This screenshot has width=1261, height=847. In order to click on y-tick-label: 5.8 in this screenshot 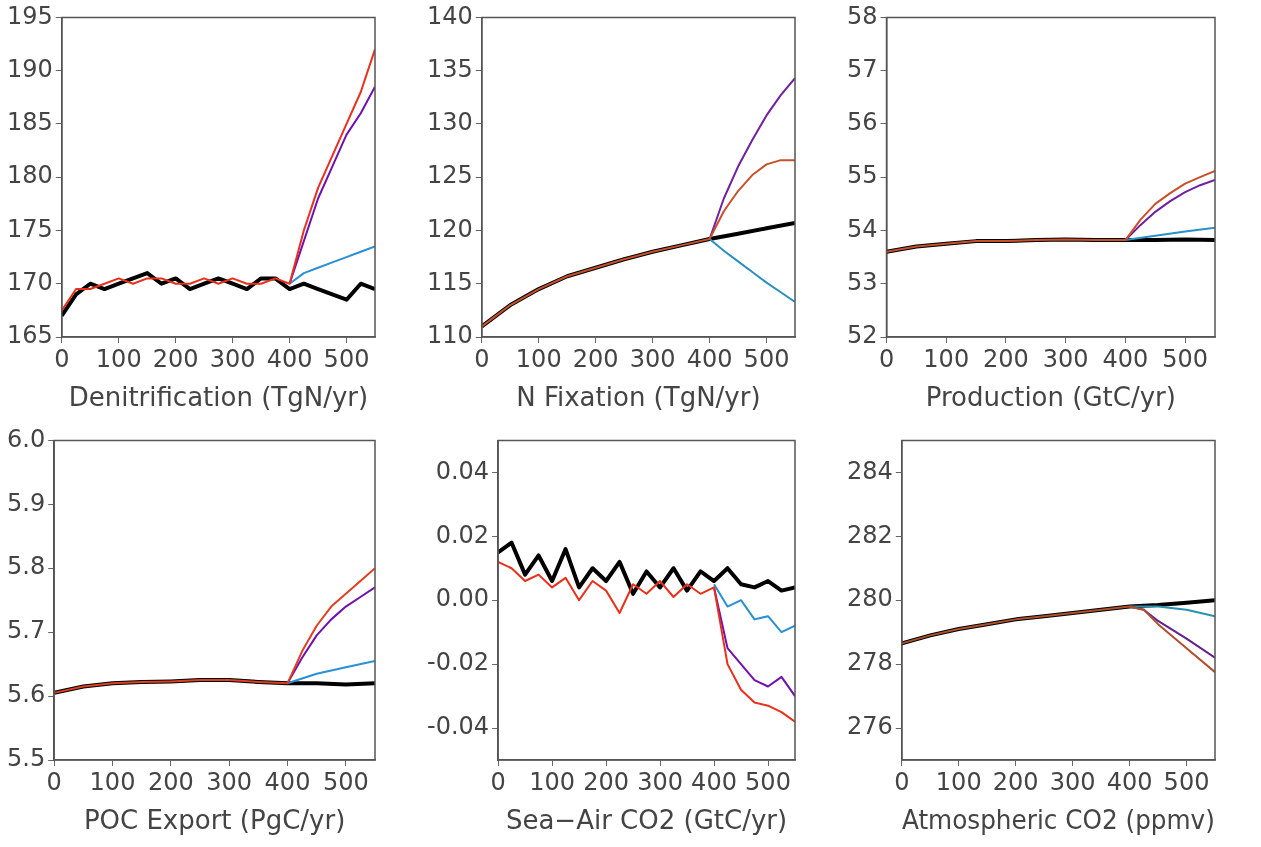, I will do `click(26, 566)`.